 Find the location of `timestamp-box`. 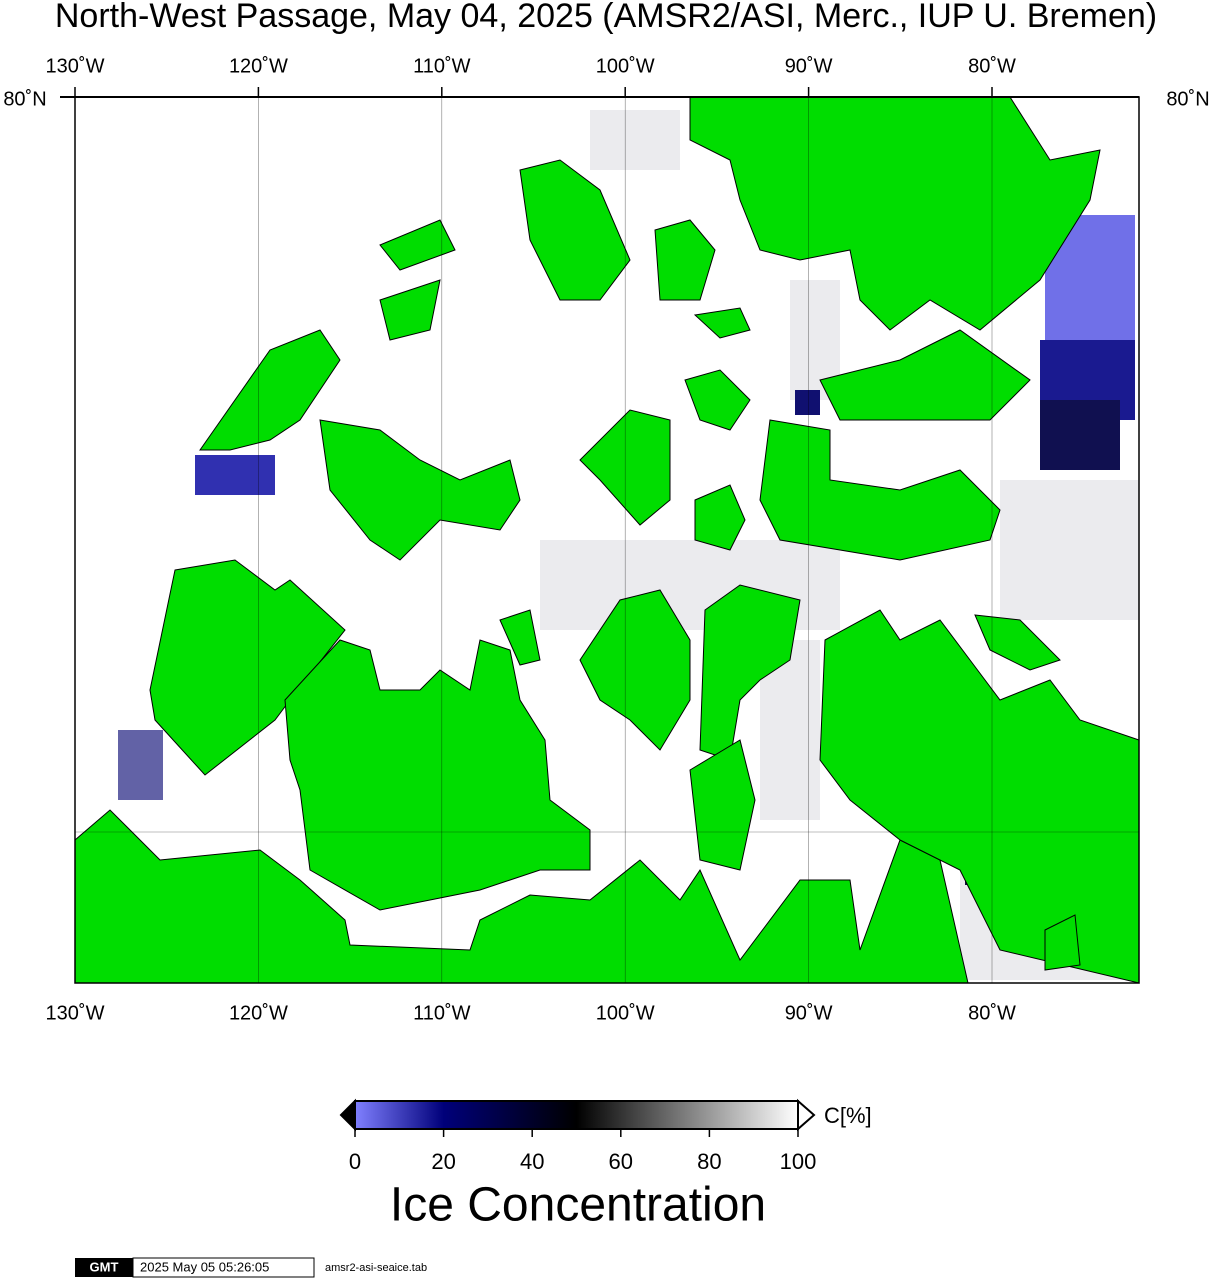

timestamp-box is located at coordinates (223, 1267).